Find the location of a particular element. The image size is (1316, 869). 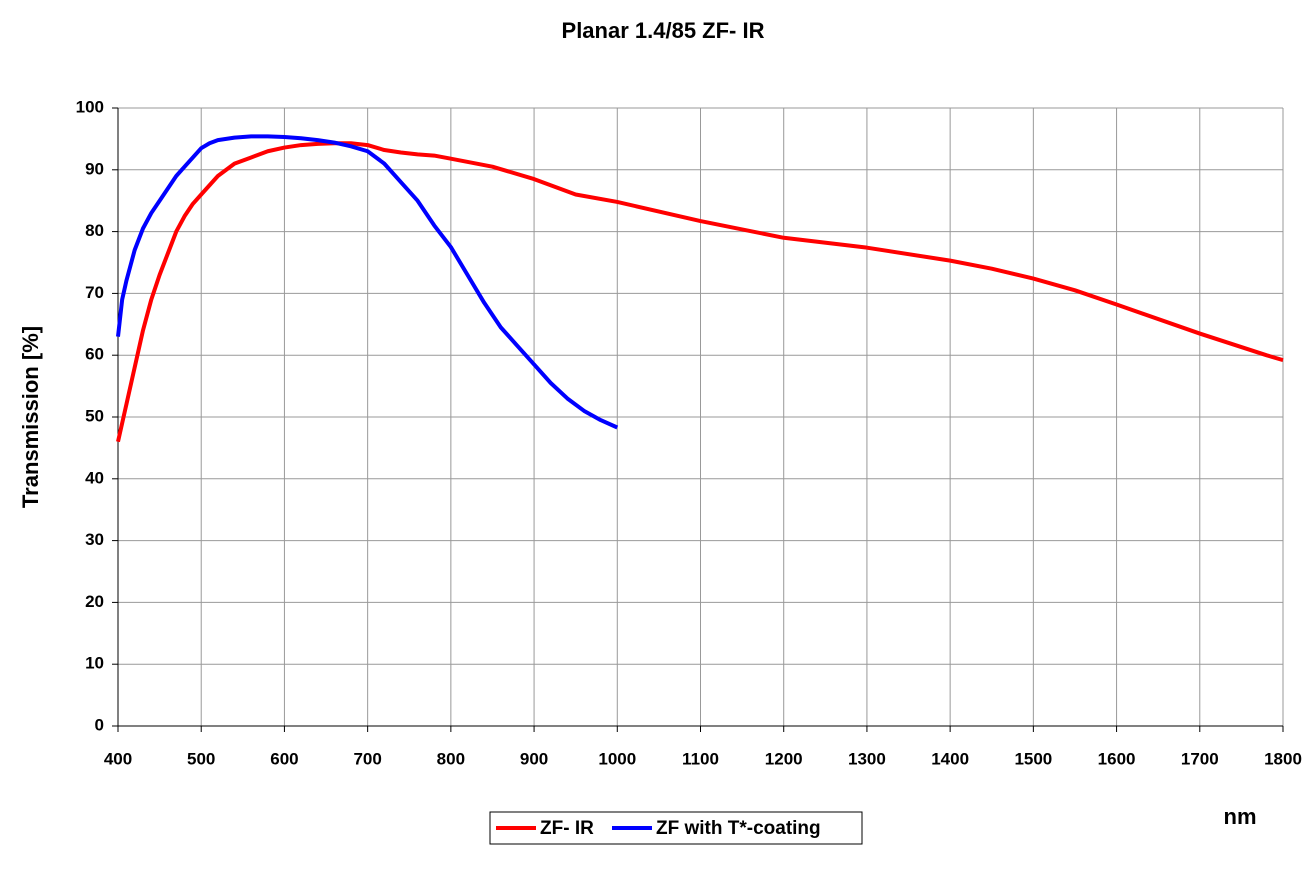

x-tick-label: 1600 is located at coordinates (1117, 758).